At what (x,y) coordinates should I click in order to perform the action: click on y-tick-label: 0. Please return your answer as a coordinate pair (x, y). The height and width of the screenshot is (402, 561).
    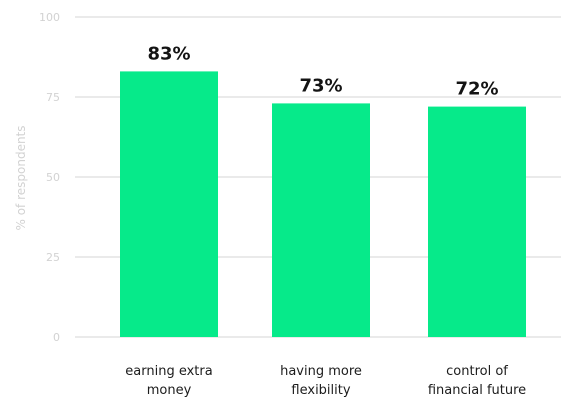
    Looking at the image, I should click on (56, 337).